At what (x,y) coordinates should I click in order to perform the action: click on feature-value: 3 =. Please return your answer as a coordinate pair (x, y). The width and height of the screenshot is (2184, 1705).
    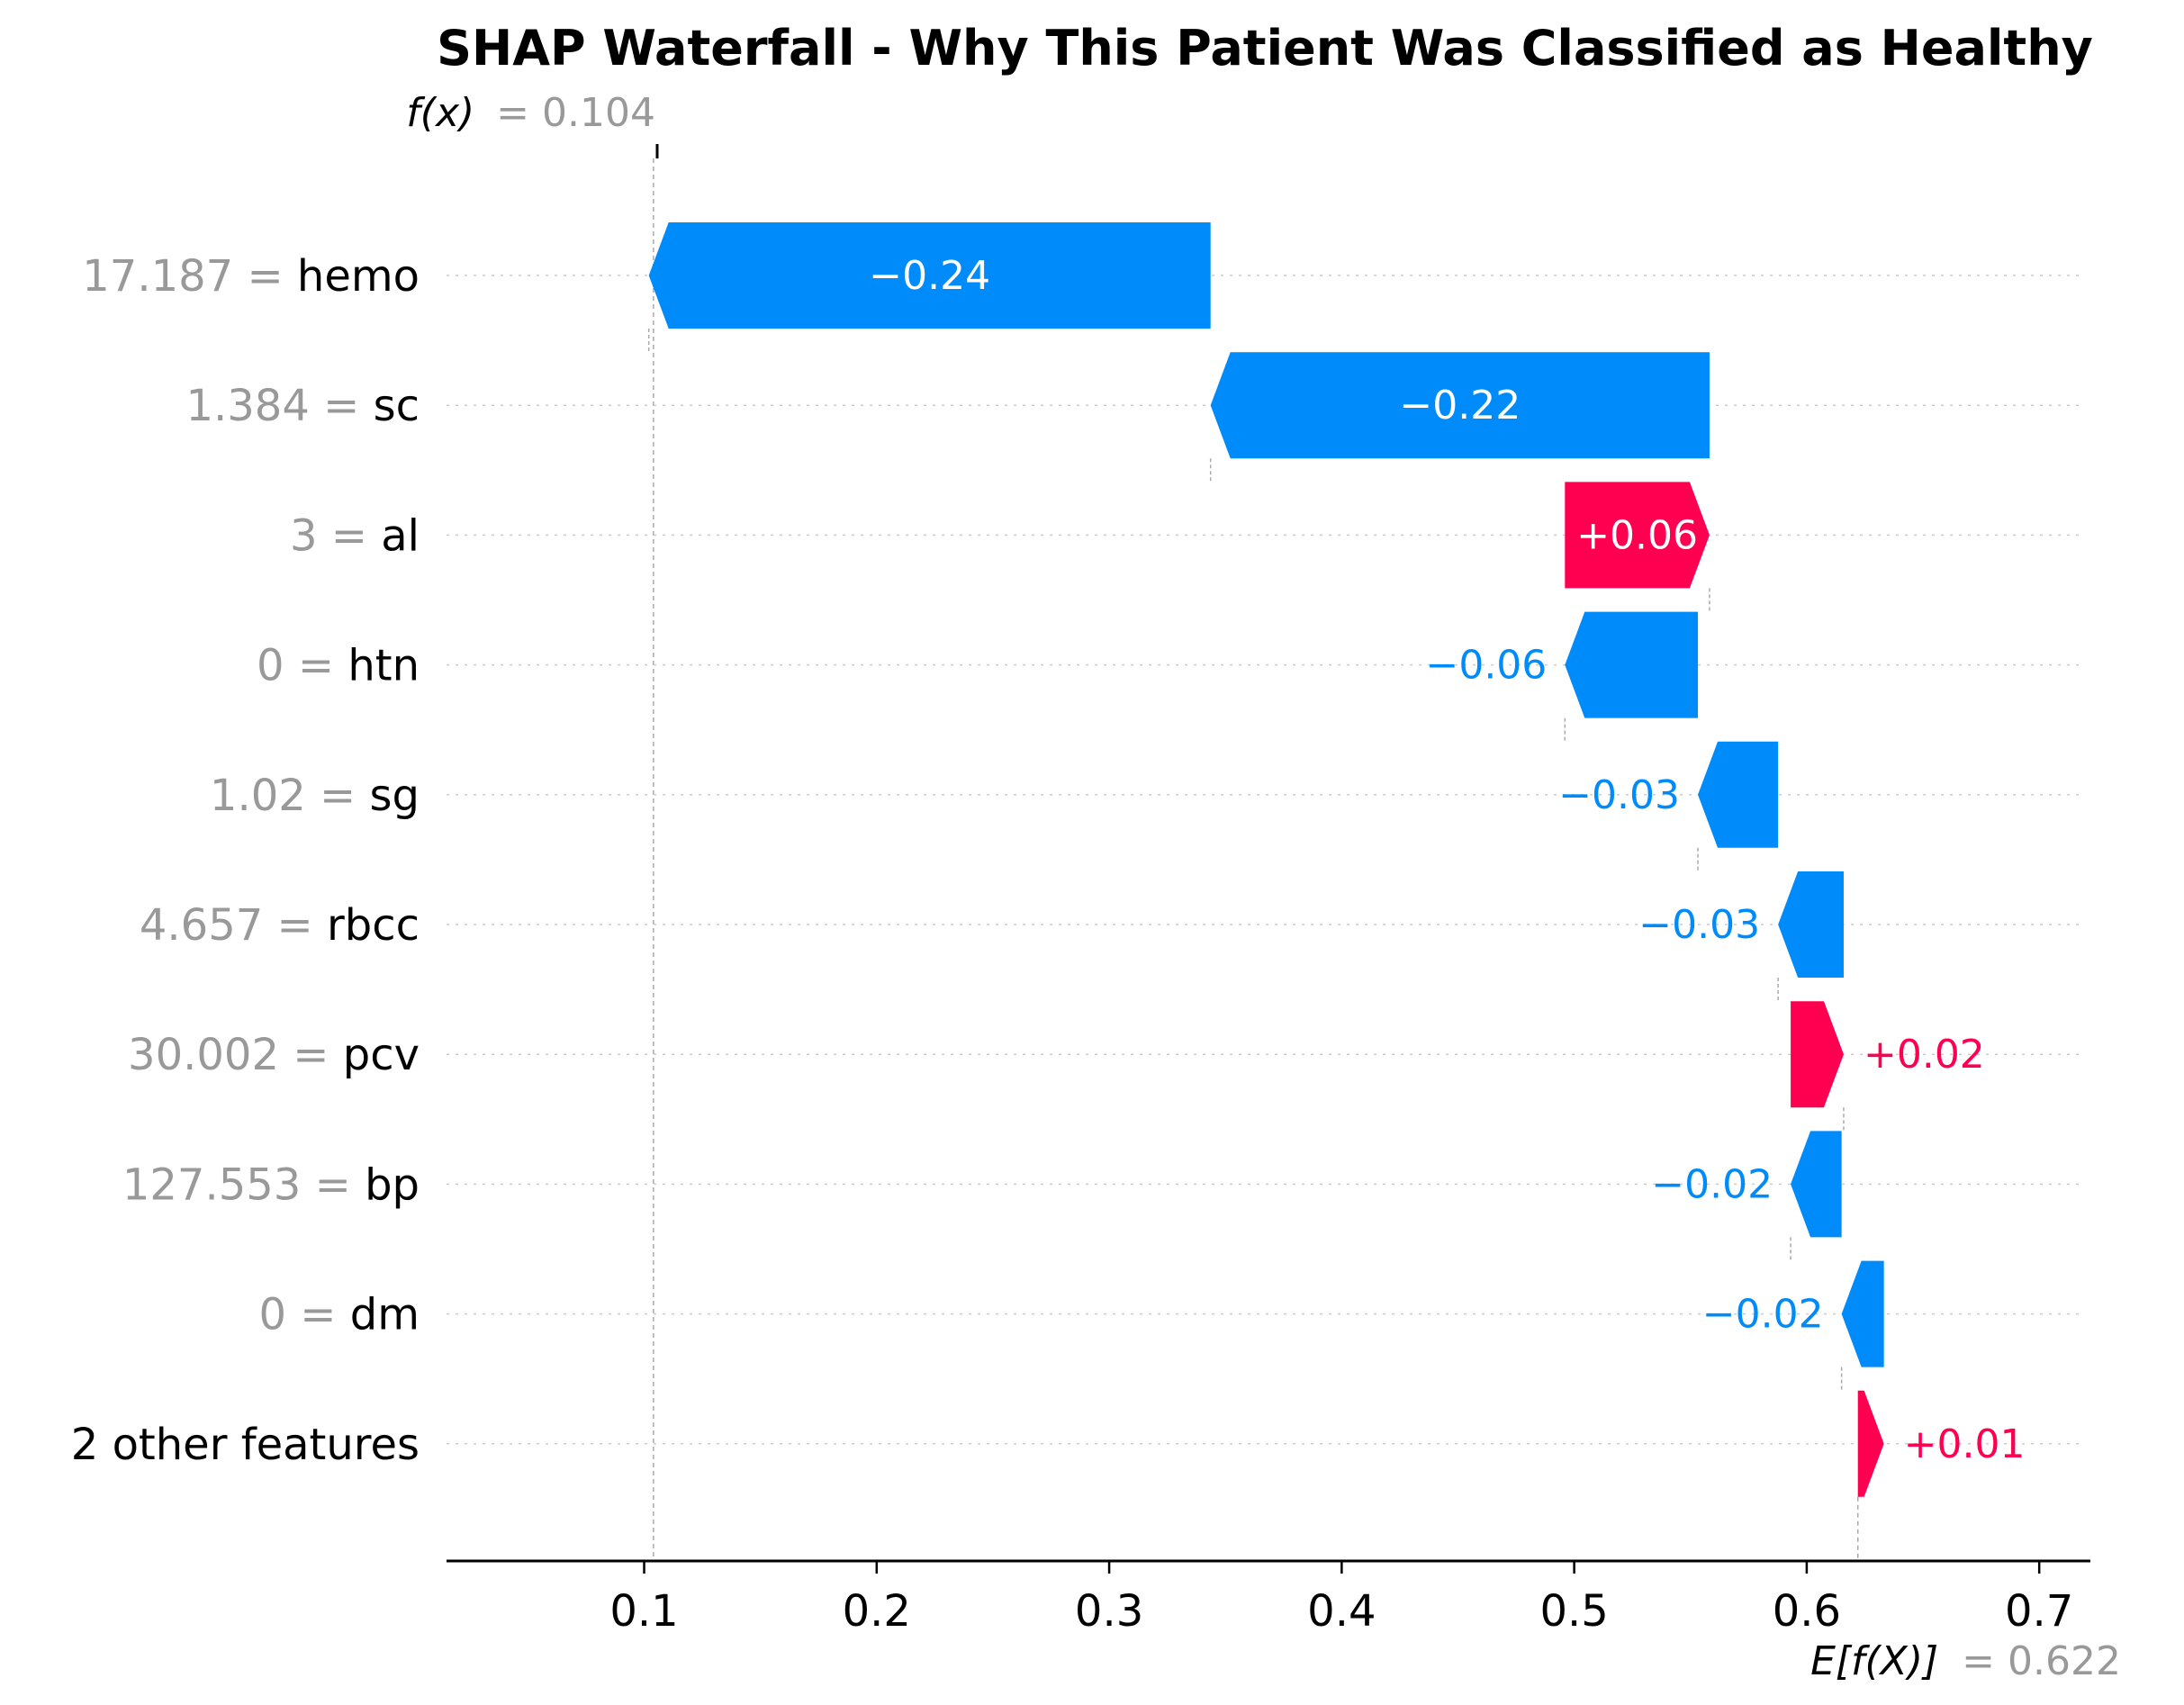
    Looking at the image, I should click on (335, 535).